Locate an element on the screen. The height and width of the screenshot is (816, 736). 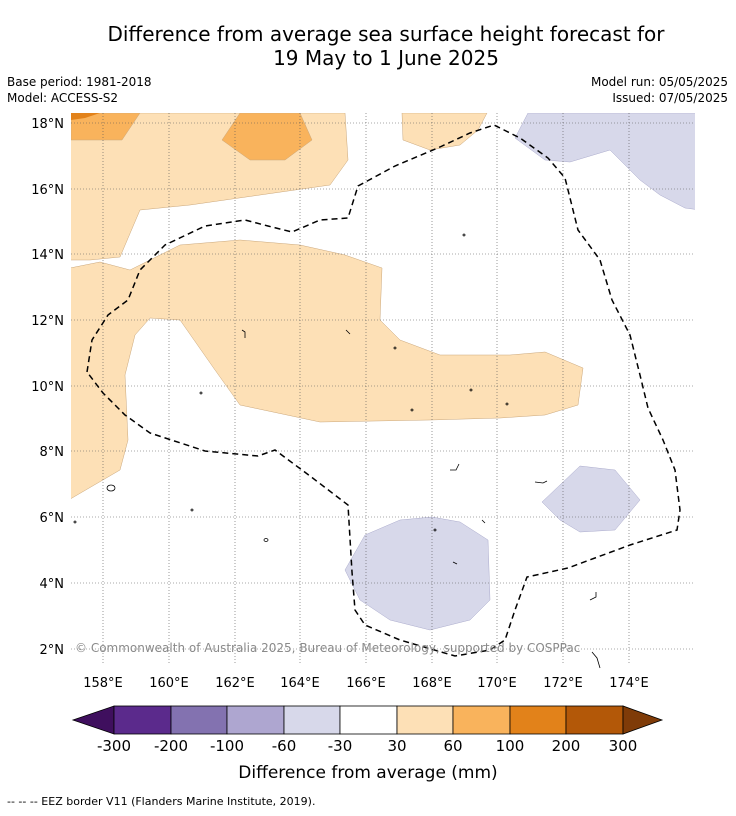
lon-label: 164°E is located at coordinates (300, 683).